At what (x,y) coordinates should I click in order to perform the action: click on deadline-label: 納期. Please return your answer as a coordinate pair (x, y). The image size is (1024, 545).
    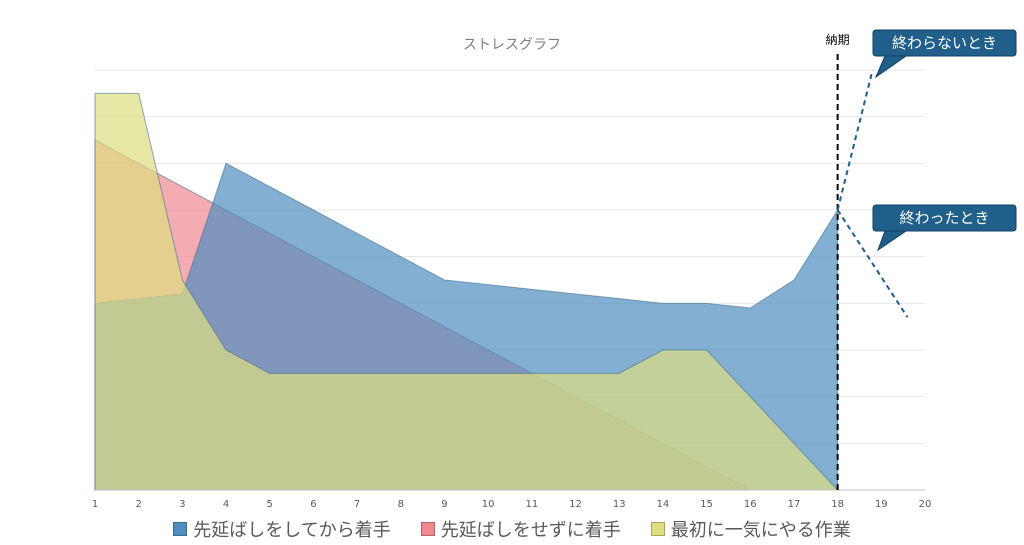
    Looking at the image, I should click on (838, 40).